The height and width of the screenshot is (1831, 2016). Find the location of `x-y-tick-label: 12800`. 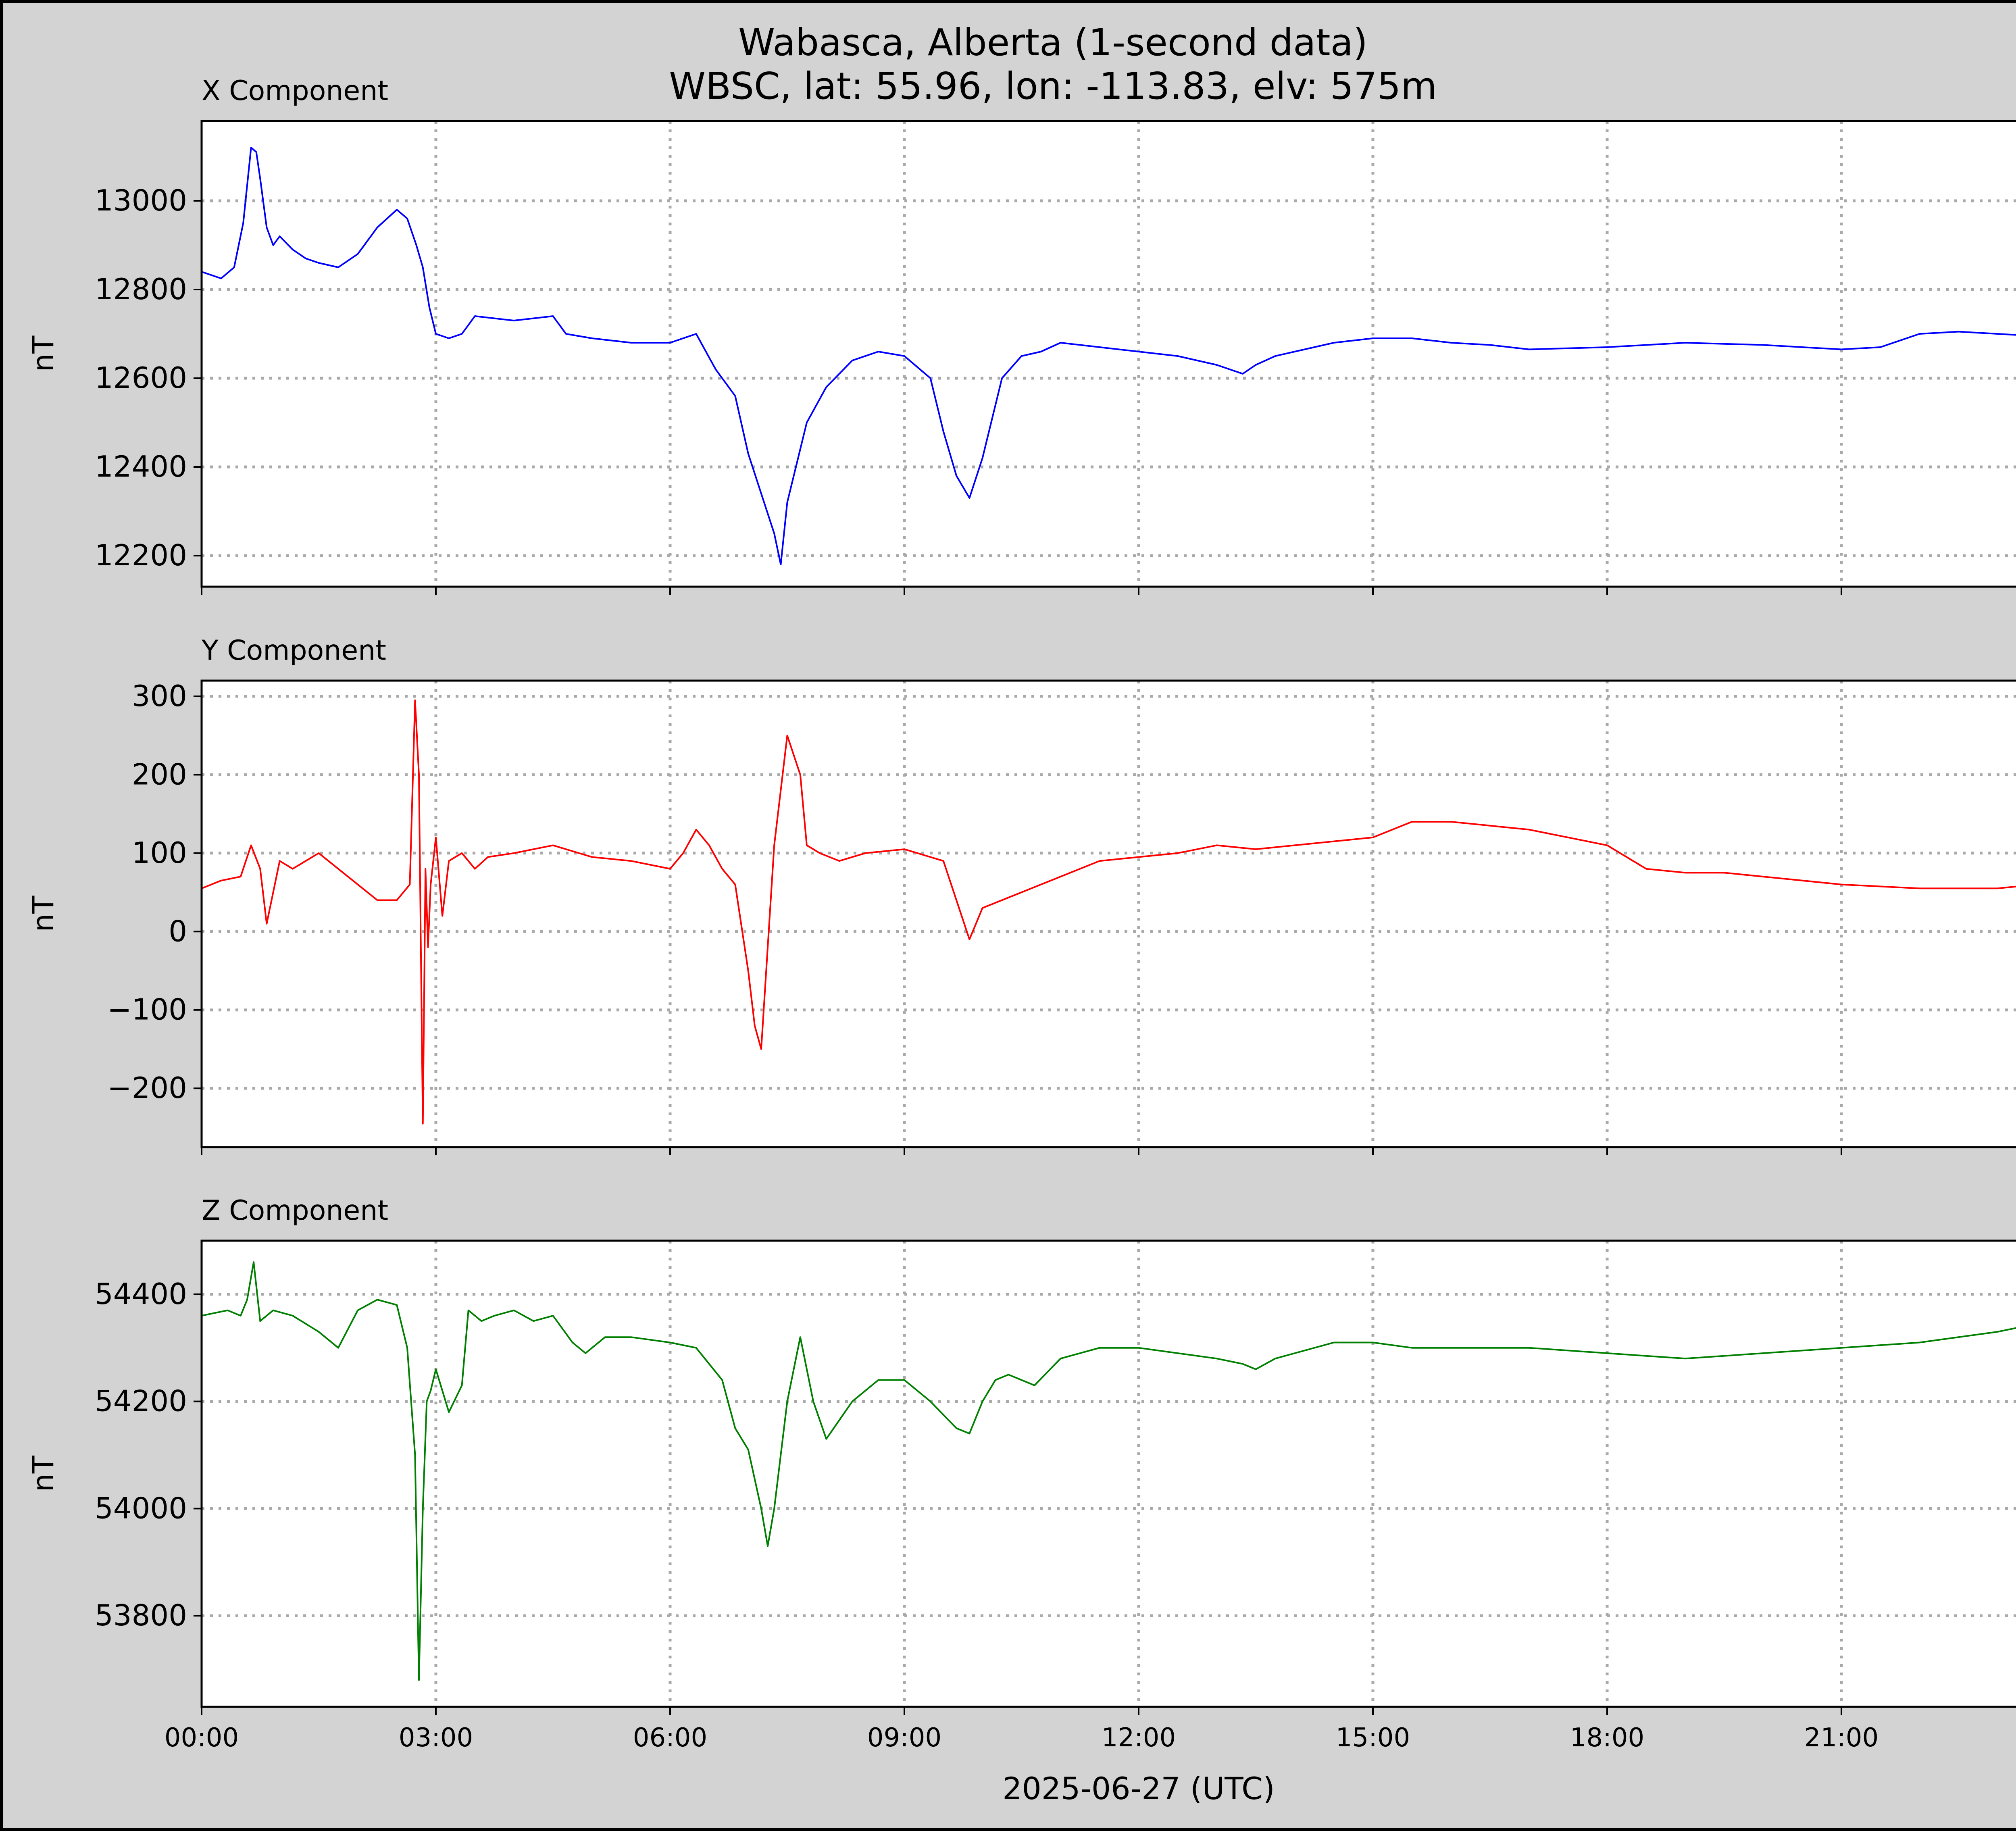

x-y-tick-label: 12800 is located at coordinates (141, 289).